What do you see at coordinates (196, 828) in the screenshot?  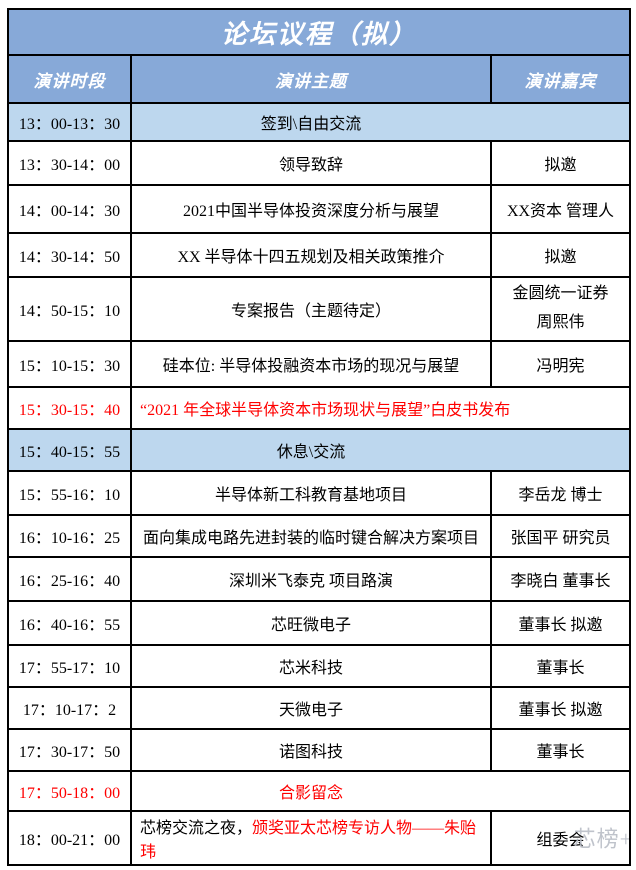 I see `topic-segment: 芯榜交流之夜，` at bounding box center [196, 828].